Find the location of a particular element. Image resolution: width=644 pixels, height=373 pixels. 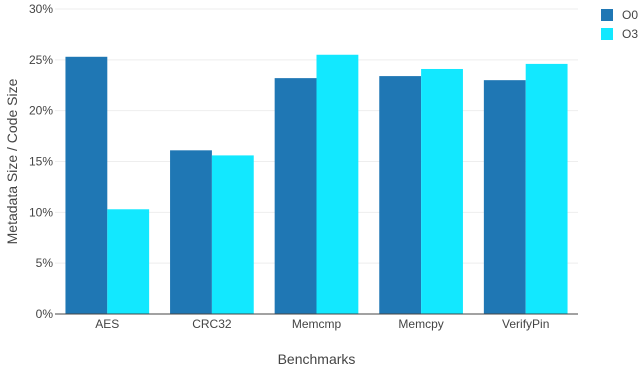

x-tick-label: CRC32 is located at coordinates (212, 324).